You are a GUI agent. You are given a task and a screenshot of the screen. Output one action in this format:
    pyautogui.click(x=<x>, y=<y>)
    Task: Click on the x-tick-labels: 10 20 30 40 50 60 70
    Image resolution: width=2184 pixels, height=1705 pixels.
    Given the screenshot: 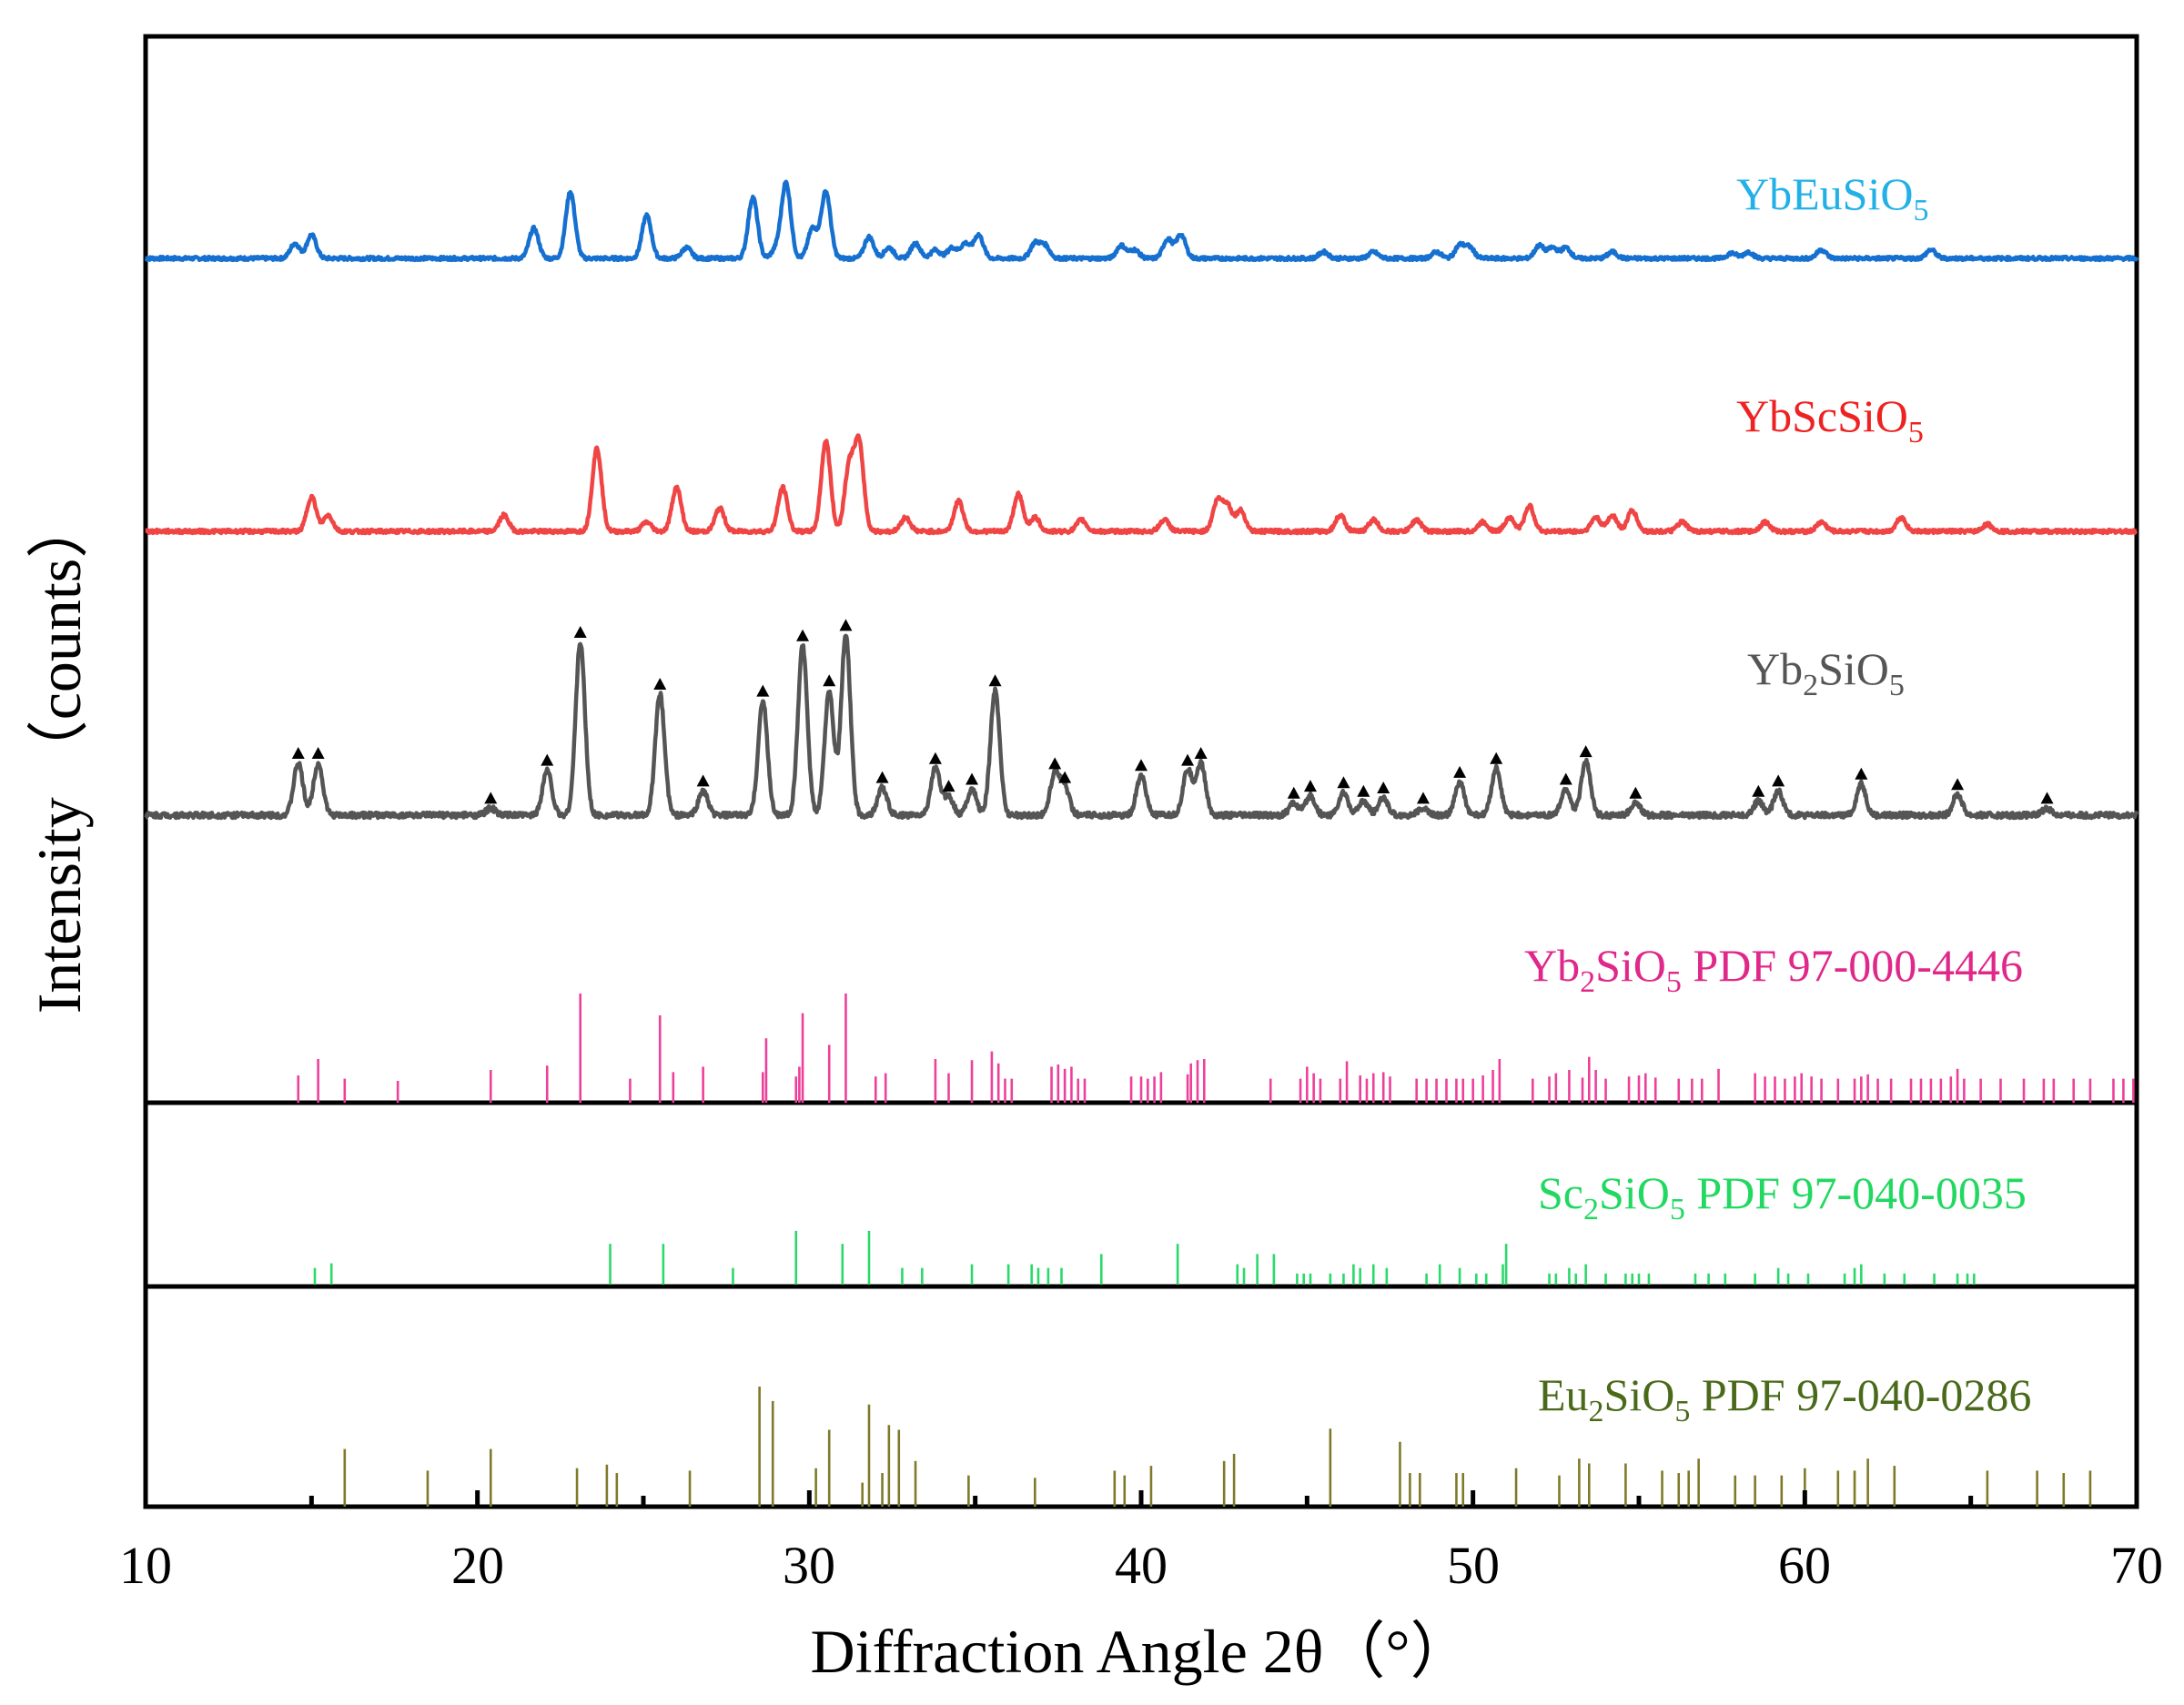 What is the action you would take?
    pyautogui.click(x=1141, y=1566)
    